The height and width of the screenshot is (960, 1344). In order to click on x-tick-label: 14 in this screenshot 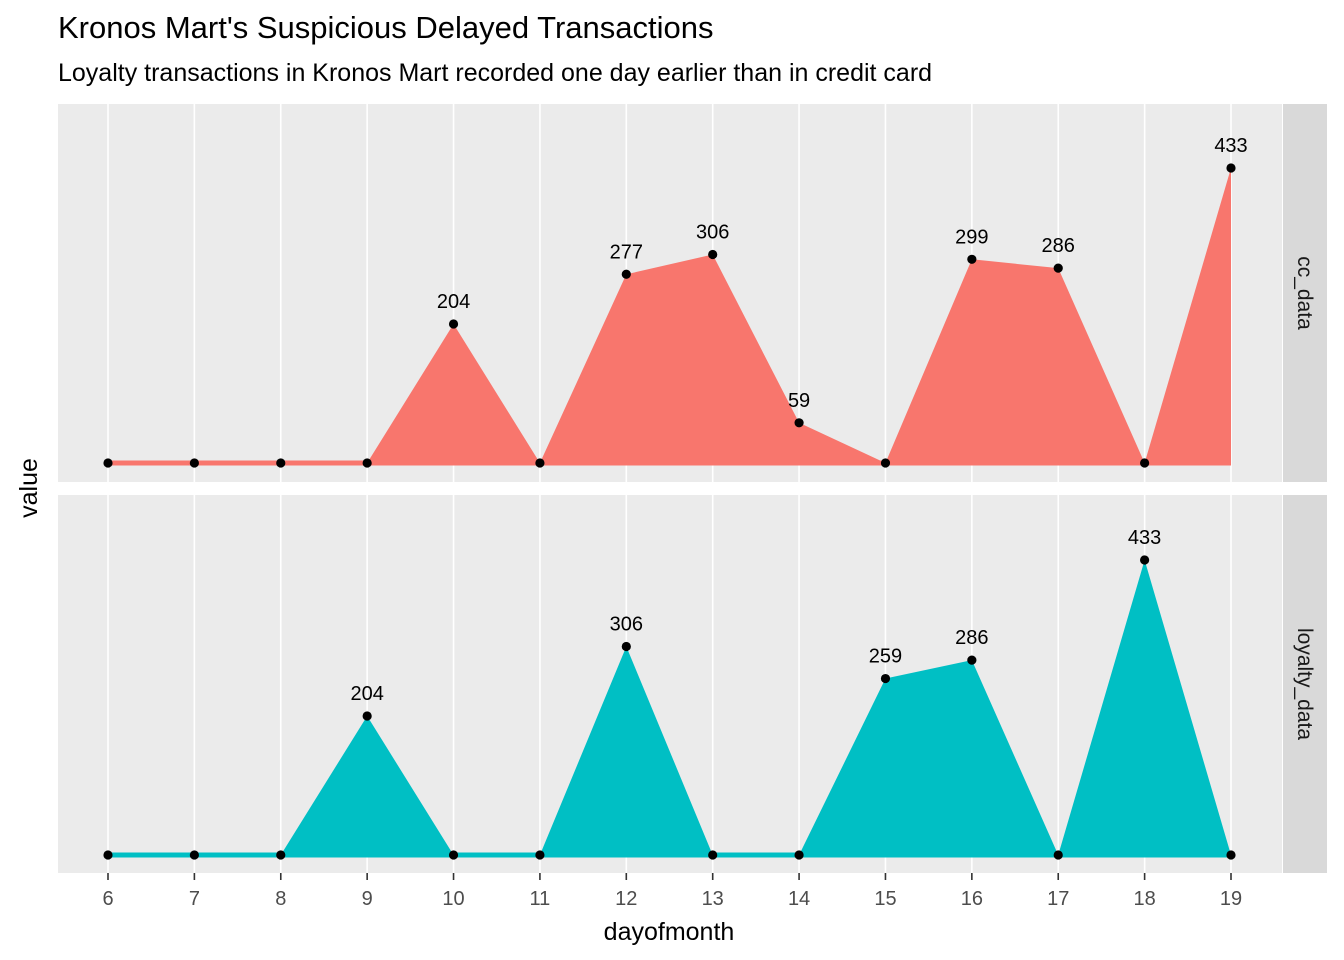, I will do `click(799, 899)`.